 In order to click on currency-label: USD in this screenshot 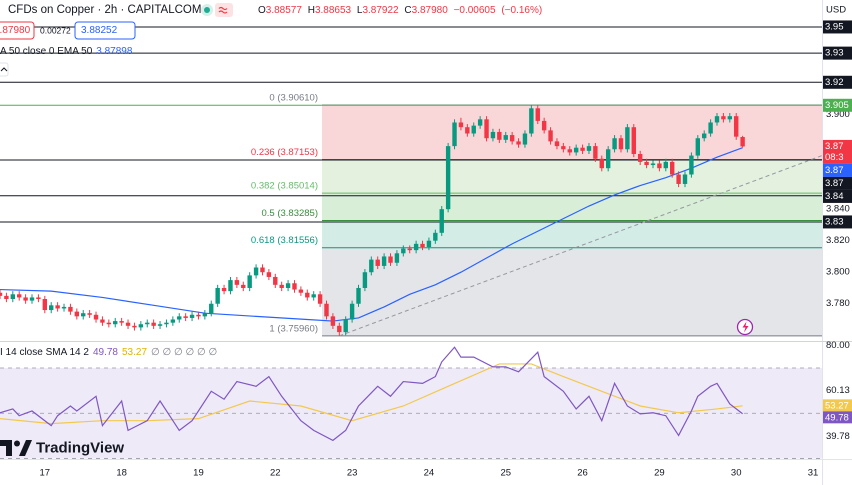, I will do `click(836, 10)`.